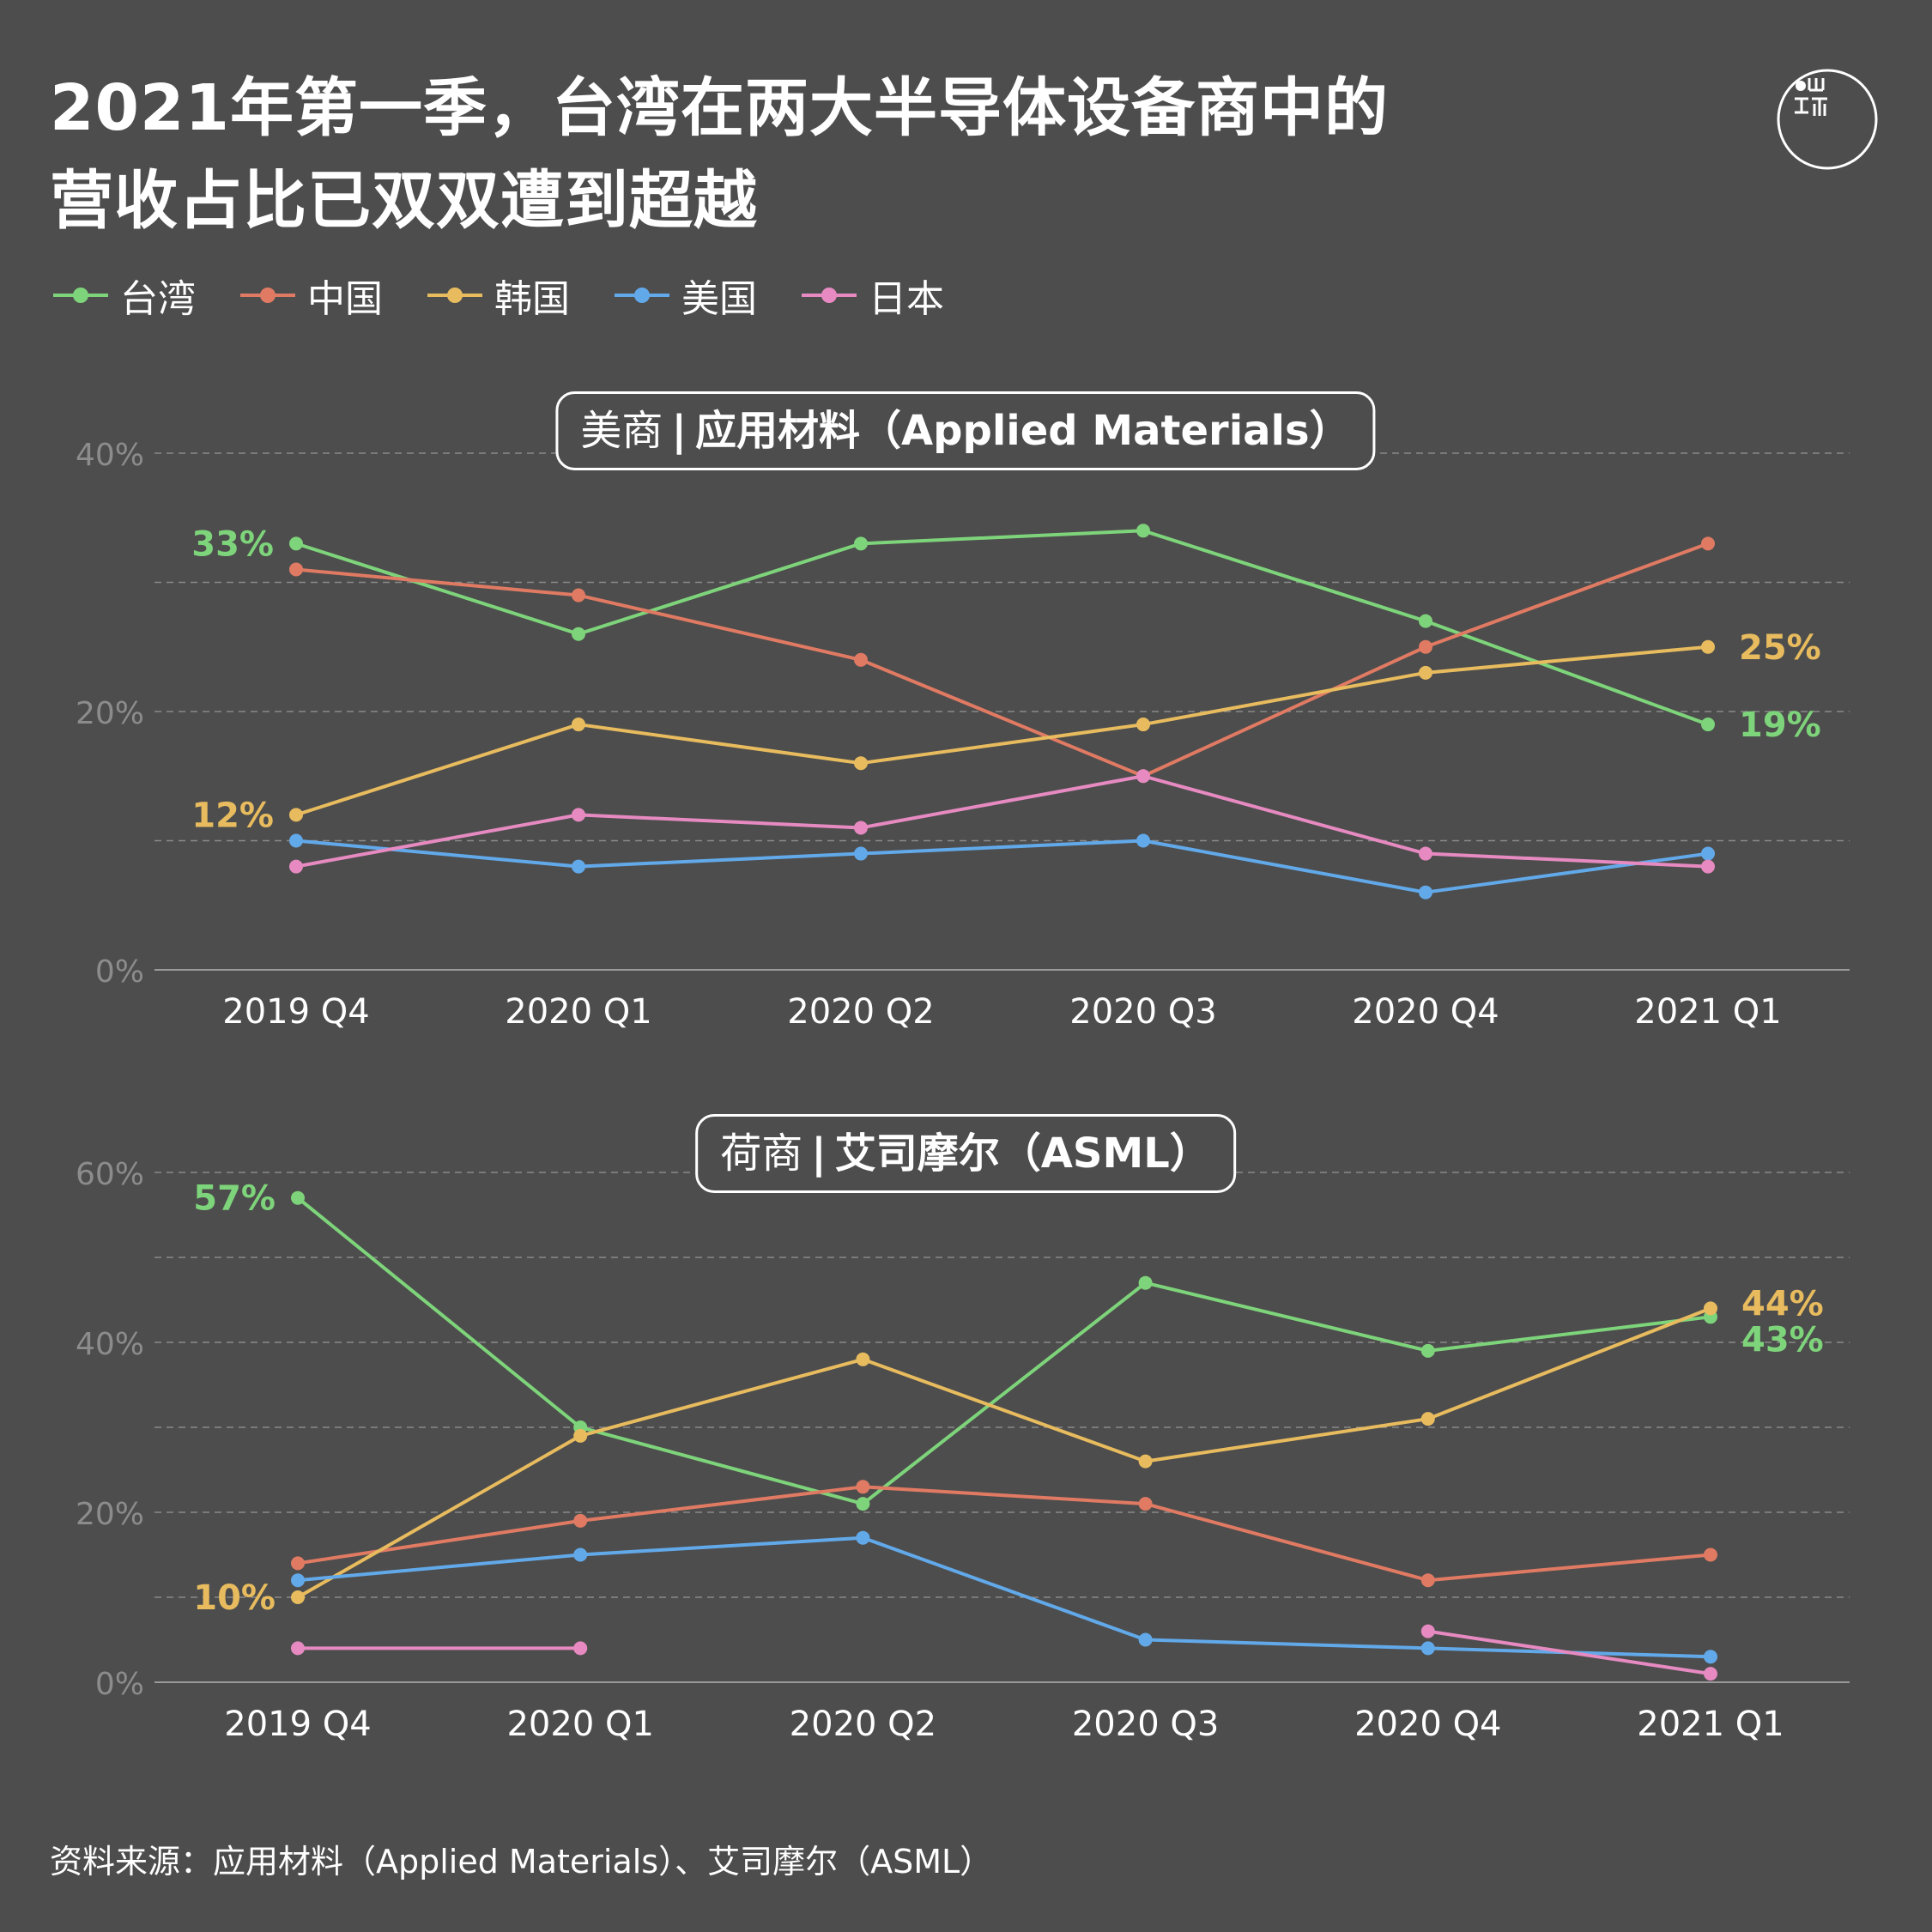 The image size is (1932, 1932). What do you see at coordinates (762, 1154) in the screenshot?
I see `panel-region: 荷商` at bounding box center [762, 1154].